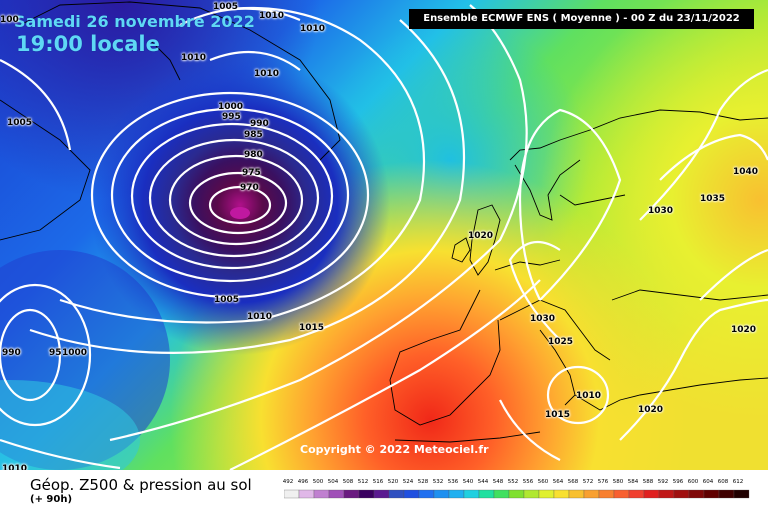 This screenshot has height=512, width=768. Describe the element at coordinates (251, 173) in the screenshot. I see `isobar-label: 975` at that location.